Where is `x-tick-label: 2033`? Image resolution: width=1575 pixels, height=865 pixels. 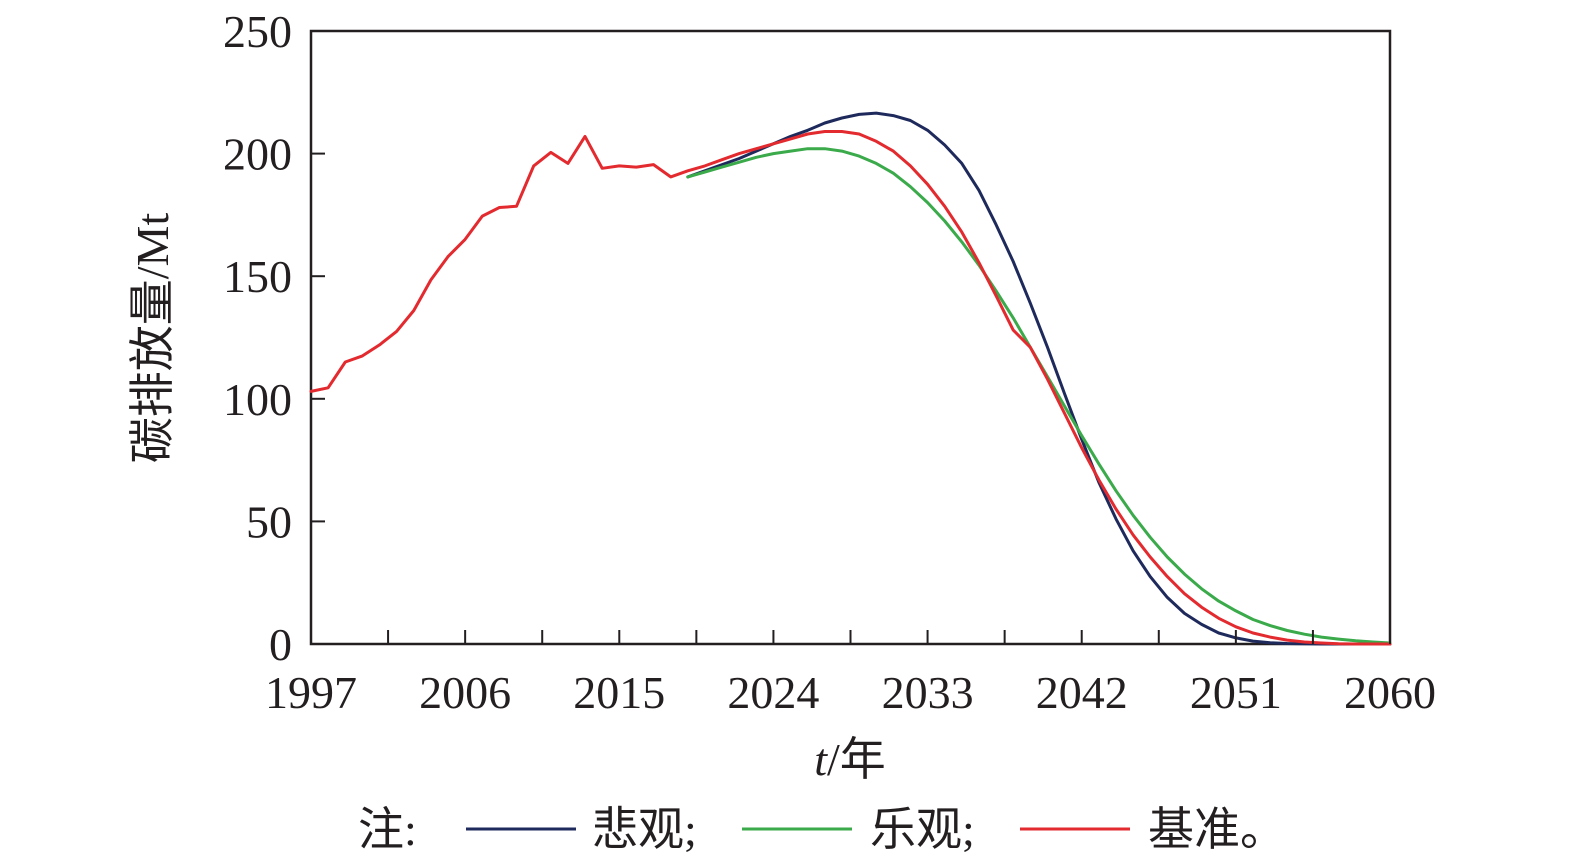
x-tick-label: 2033 is located at coordinates (928, 692).